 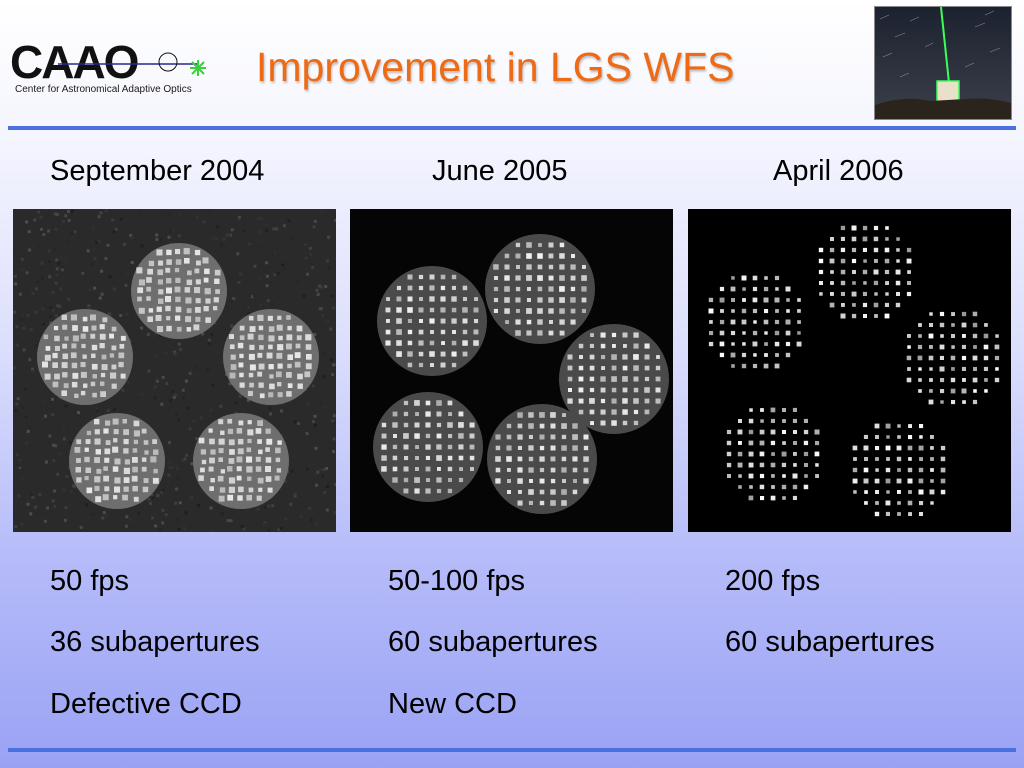 I want to click on wfs-image-2005, so click(x=511, y=370).